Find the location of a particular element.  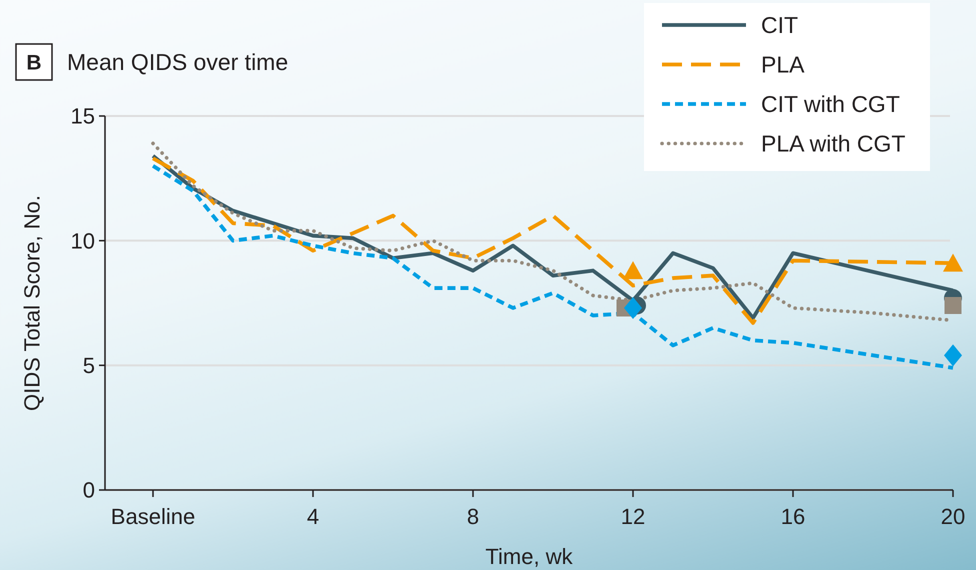

y-axis-title: QIDS Total Score, No. is located at coordinates (32, 303).